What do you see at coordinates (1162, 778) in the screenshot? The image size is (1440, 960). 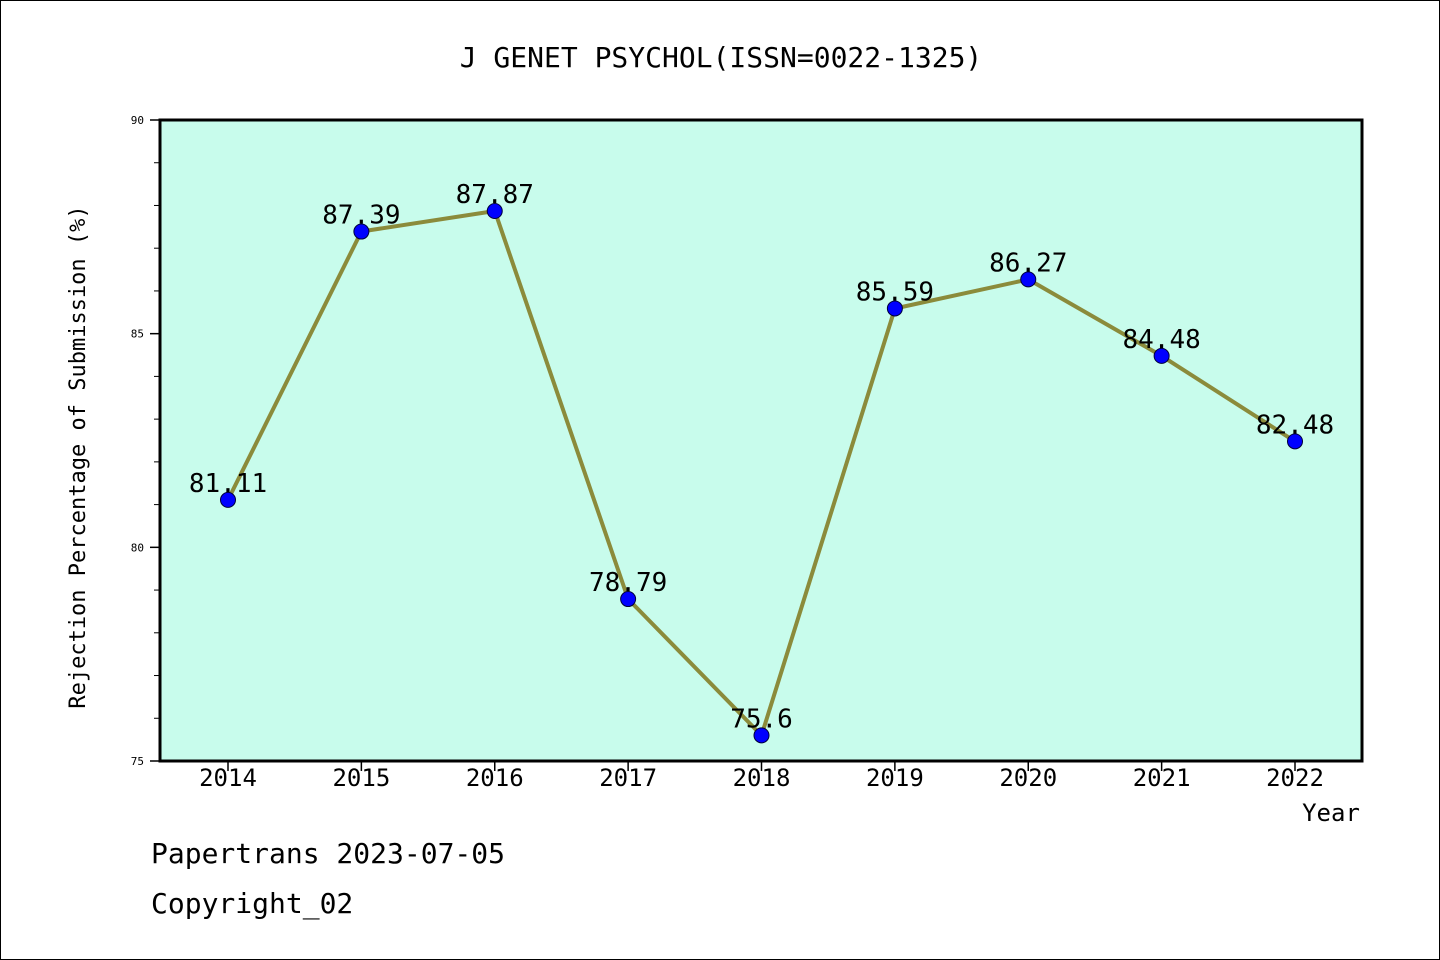 I see `x-tick-label: 2021` at bounding box center [1162, 778].